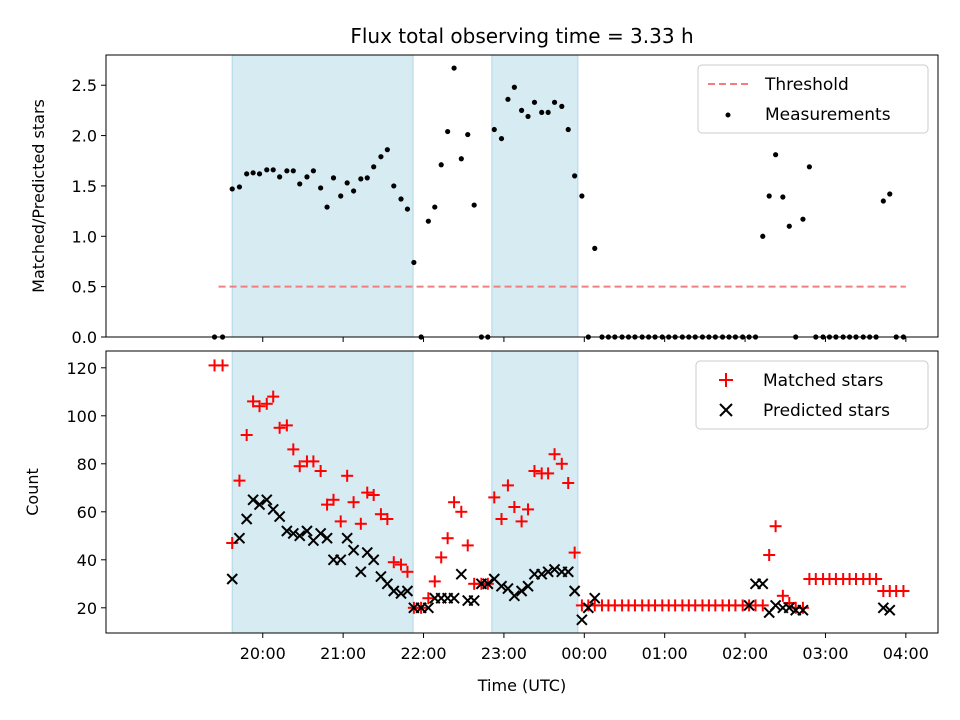 The width and height of the screenshot is (960, 720). I want to click on x-tick-label: 22:00, so click(423, 653).